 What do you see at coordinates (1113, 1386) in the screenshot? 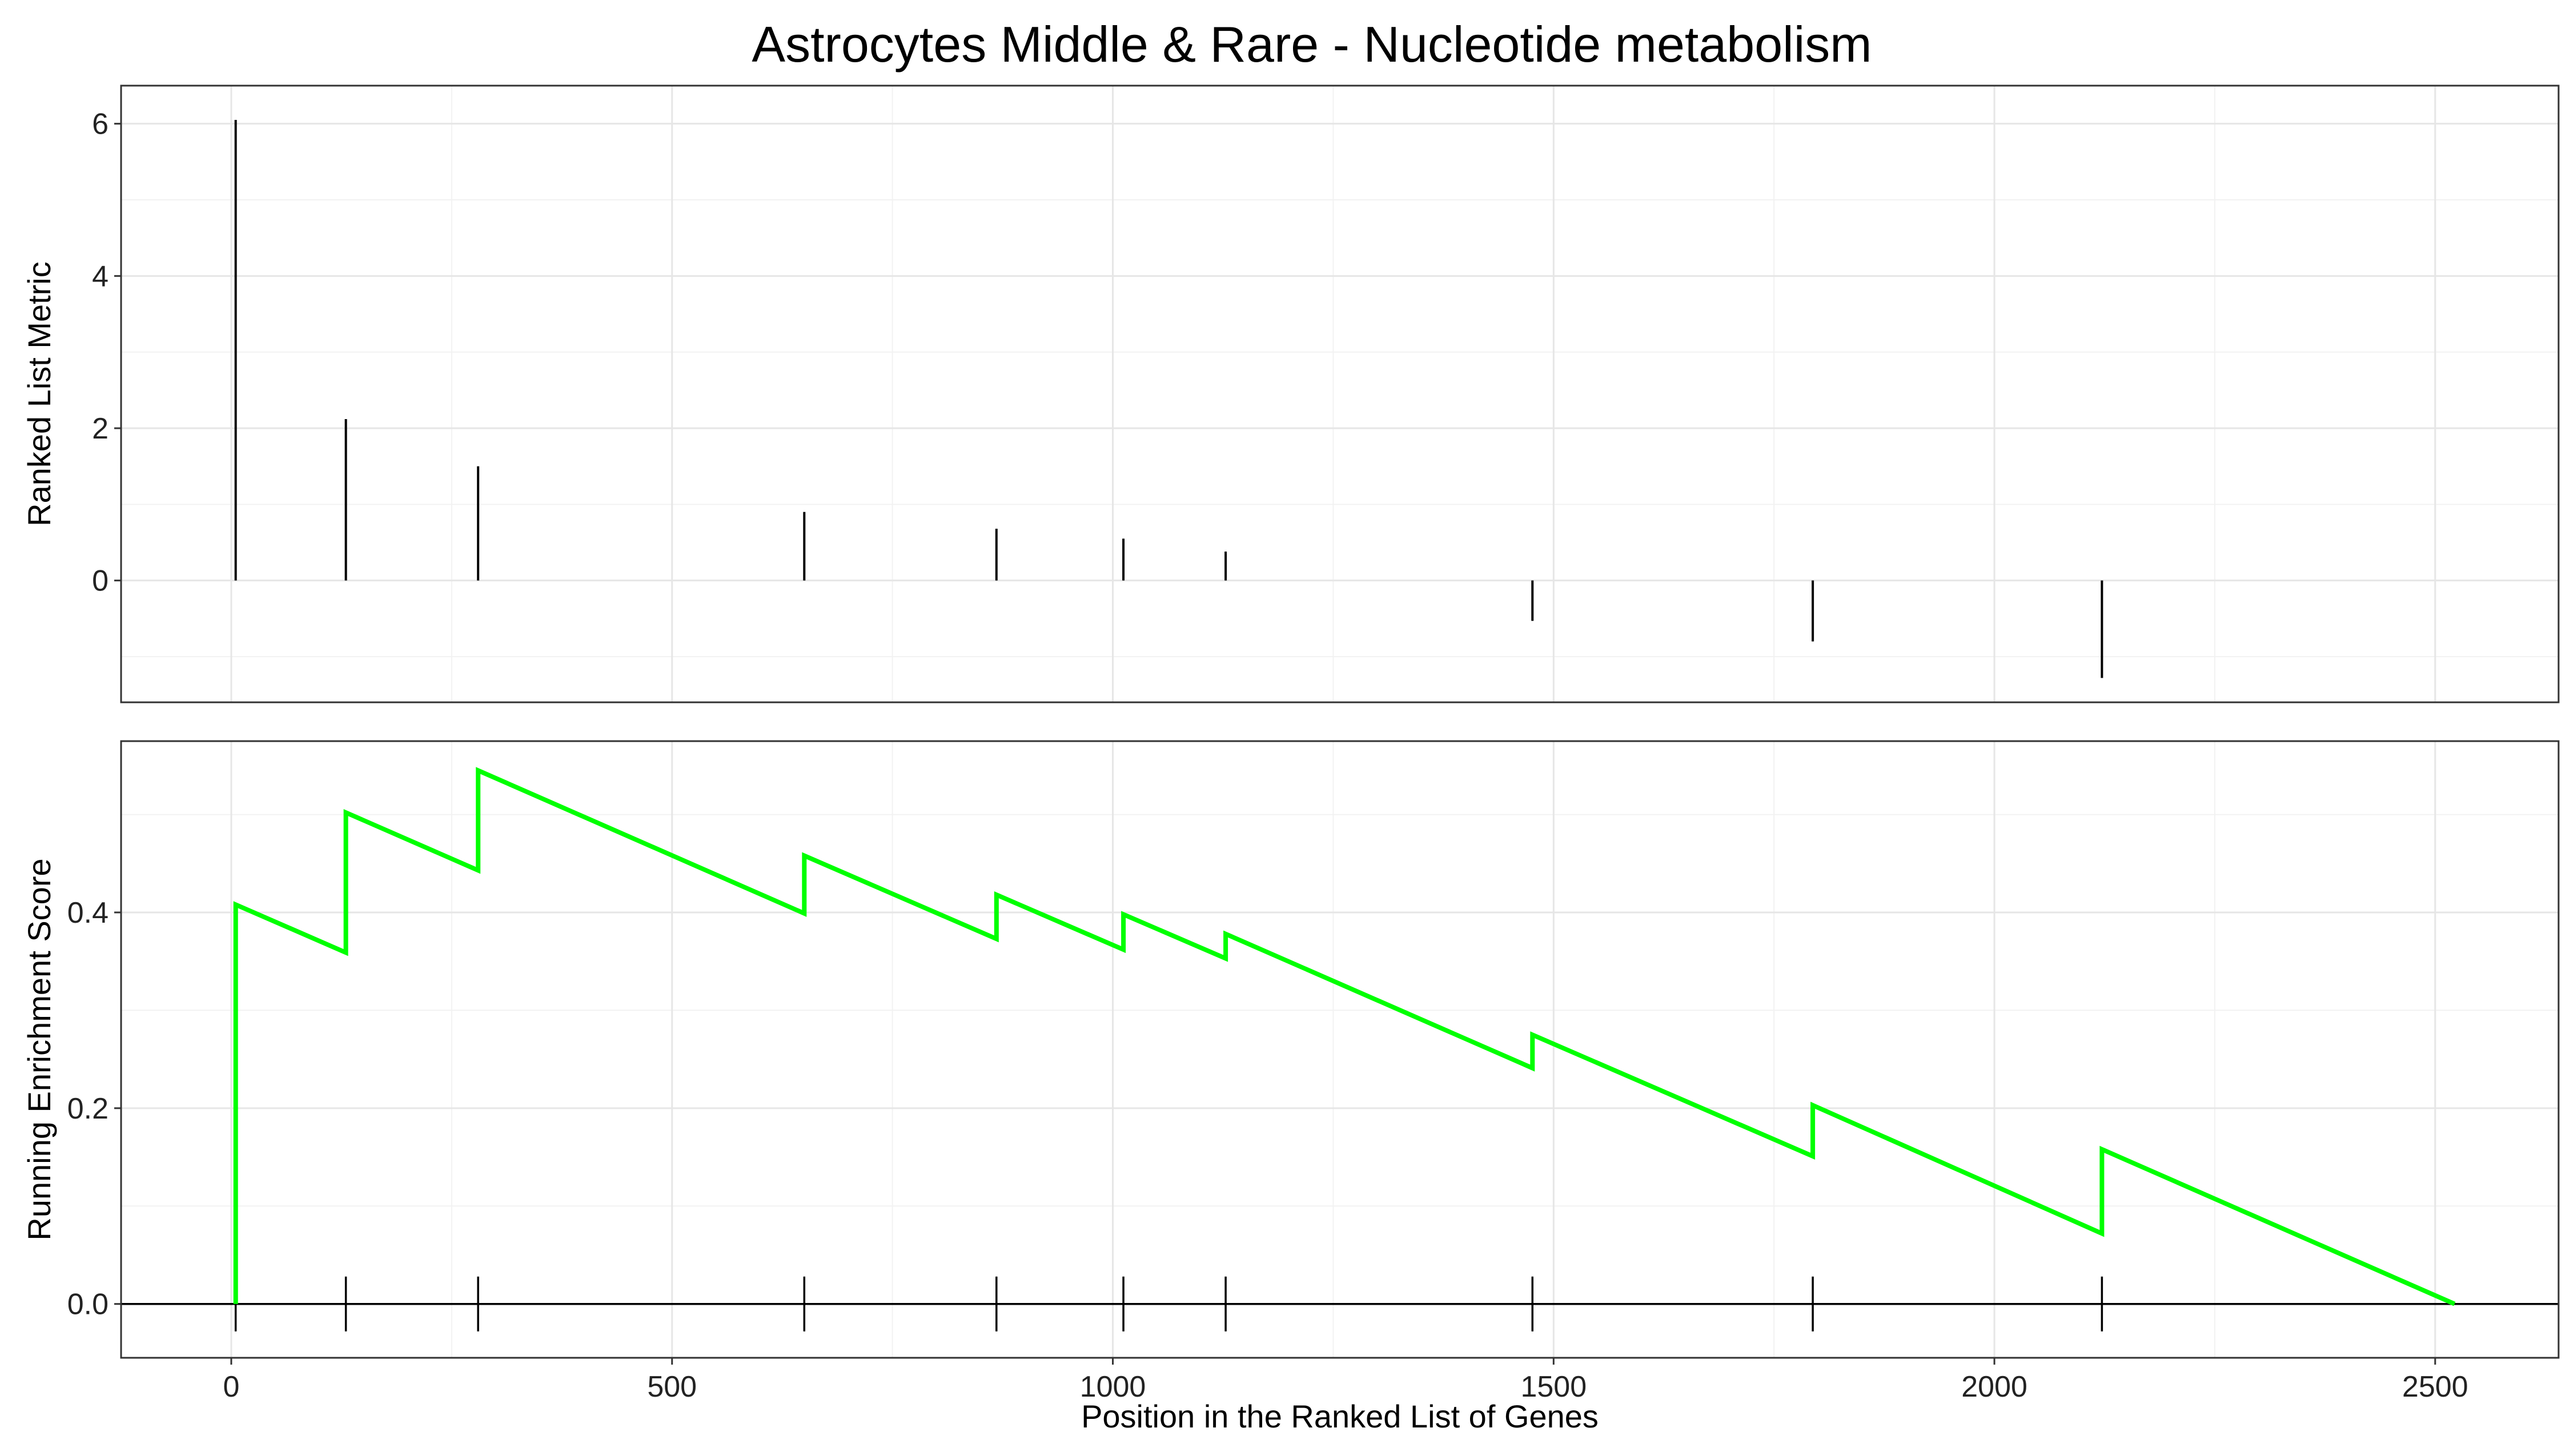
I see `x-tick-label: 1000` at bounding box center [1113, 1386].